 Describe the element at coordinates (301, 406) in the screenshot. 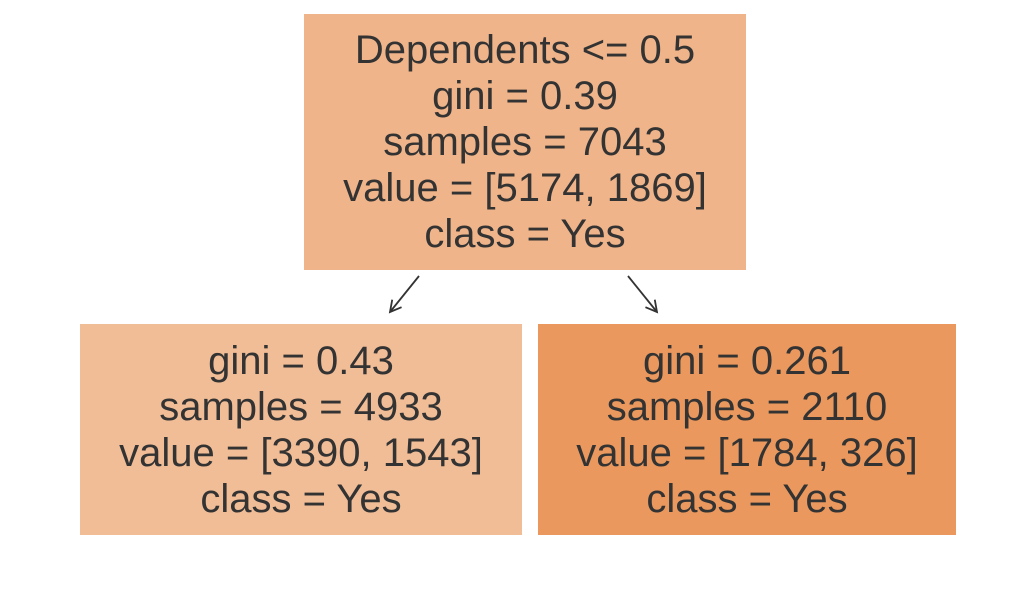

I see `samples-value: samples = 4933` at that location.